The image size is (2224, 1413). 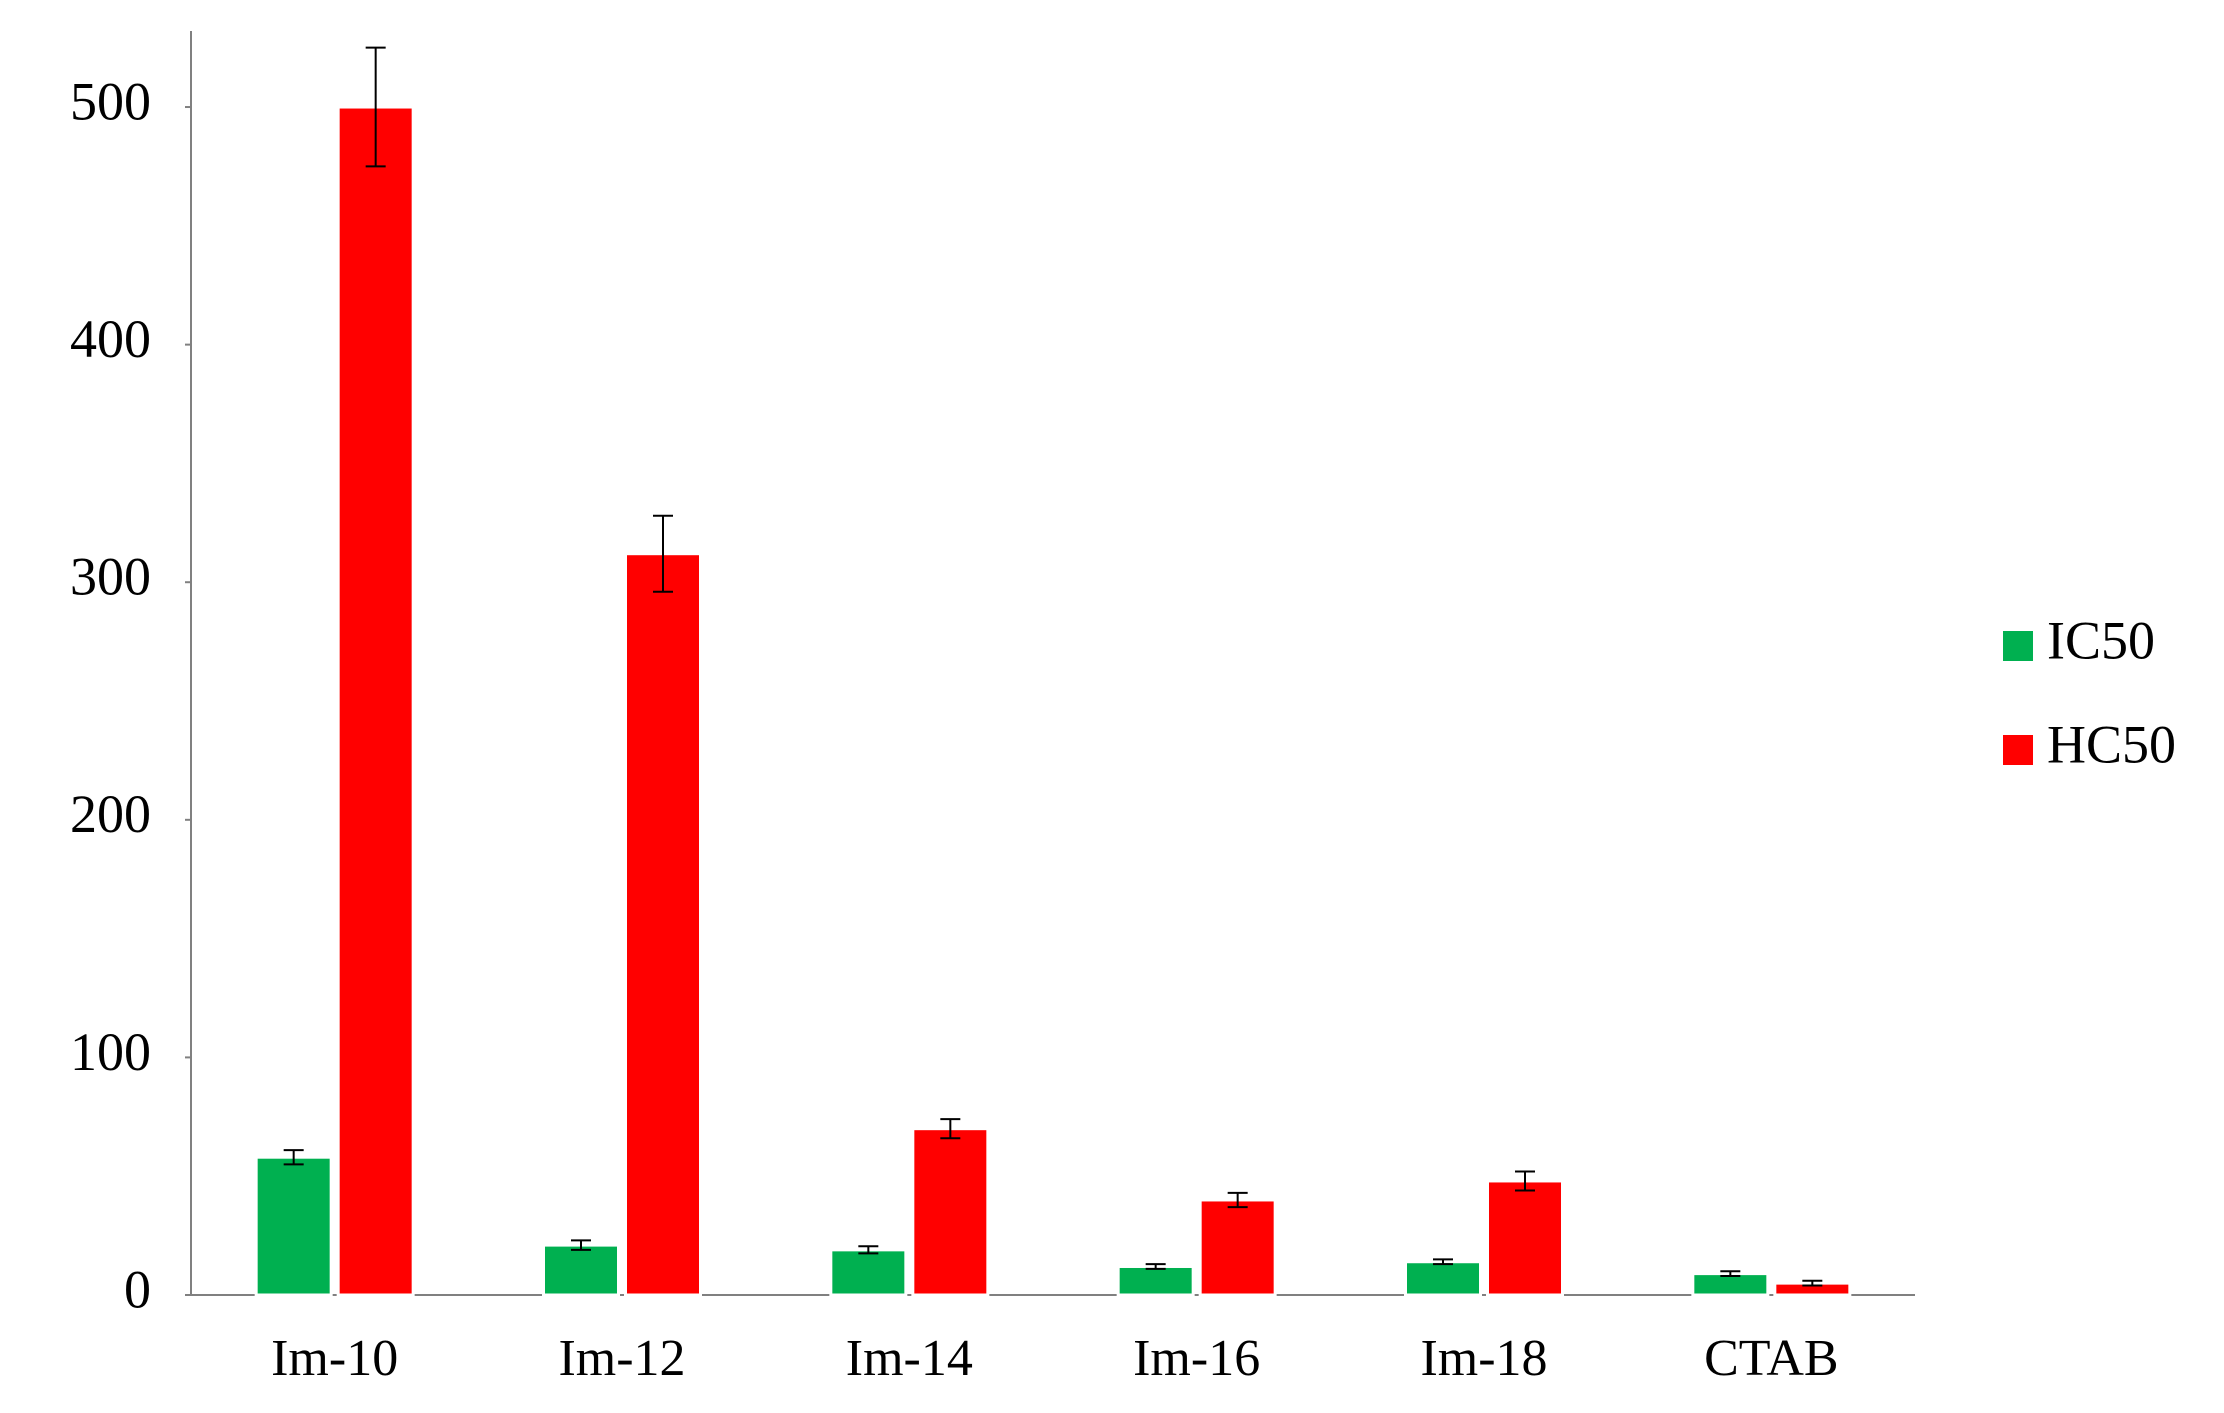 What do you see at coordinates (2111, 744) in the screenshot?
I see `legend-label: HC50` at bounding box center [2111, 744].